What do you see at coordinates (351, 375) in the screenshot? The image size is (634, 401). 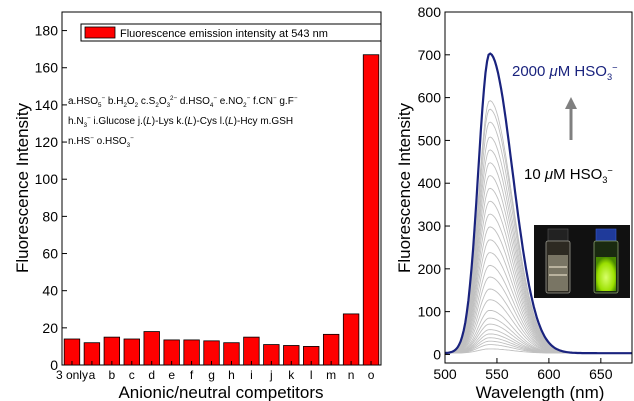 I see `x-tick-label: n` at bounding box center [351, 375].